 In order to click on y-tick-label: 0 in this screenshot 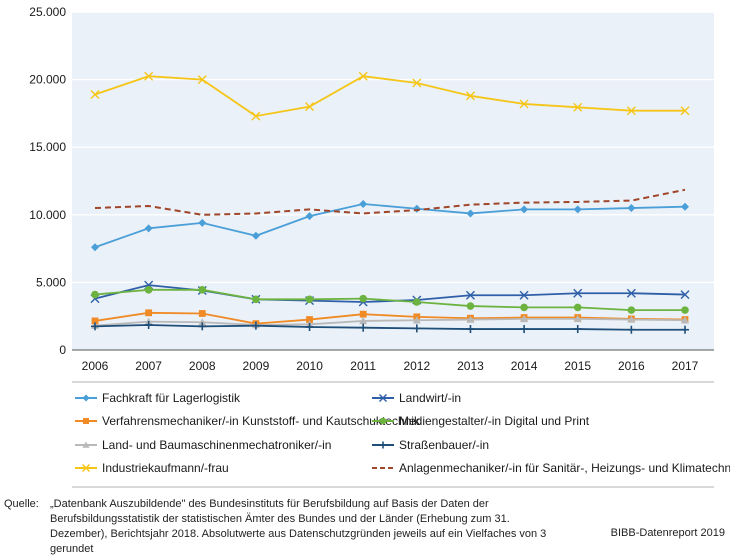, I will do `click(62, 350)`.